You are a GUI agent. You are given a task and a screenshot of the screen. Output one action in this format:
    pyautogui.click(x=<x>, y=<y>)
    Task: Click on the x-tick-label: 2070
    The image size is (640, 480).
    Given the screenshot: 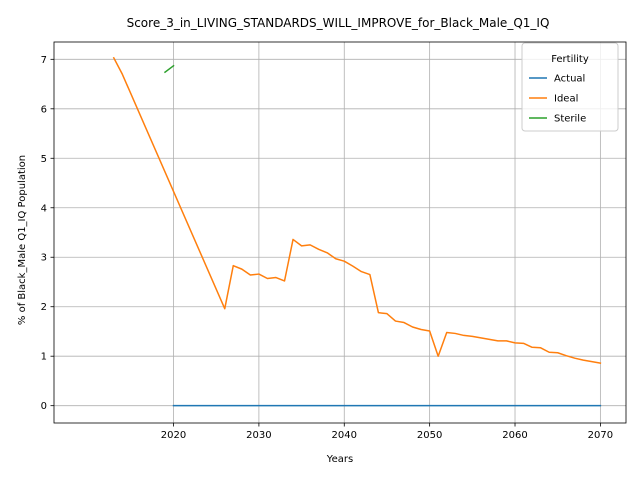 What is the action you would take?
    pyautogui.click(x=600, y=435)
    